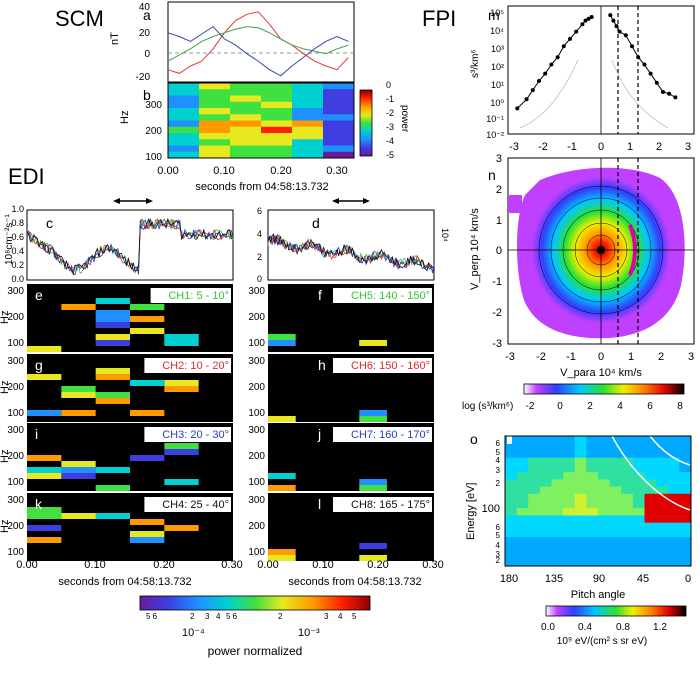 Image resolution: width=700 pixels, height=676 pixels. Describe the element at coordinates (604, 389) in the screenshot. I see `fpi-n-colorbar` at that location.